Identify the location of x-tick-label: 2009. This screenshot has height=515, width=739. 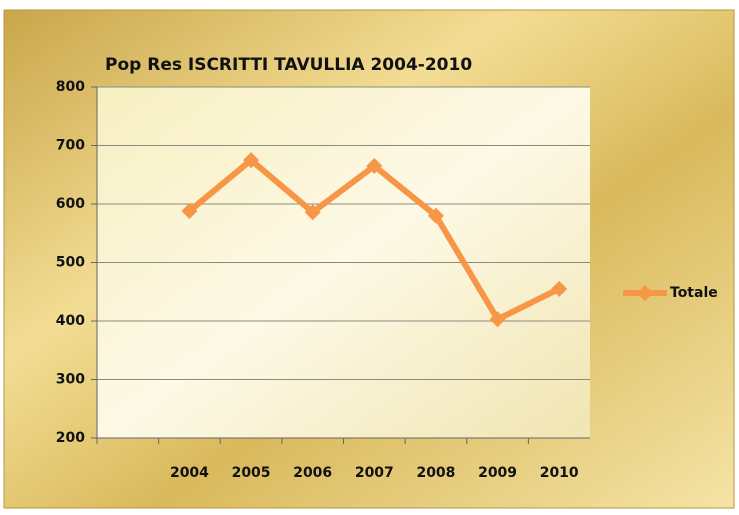
(497, 473).